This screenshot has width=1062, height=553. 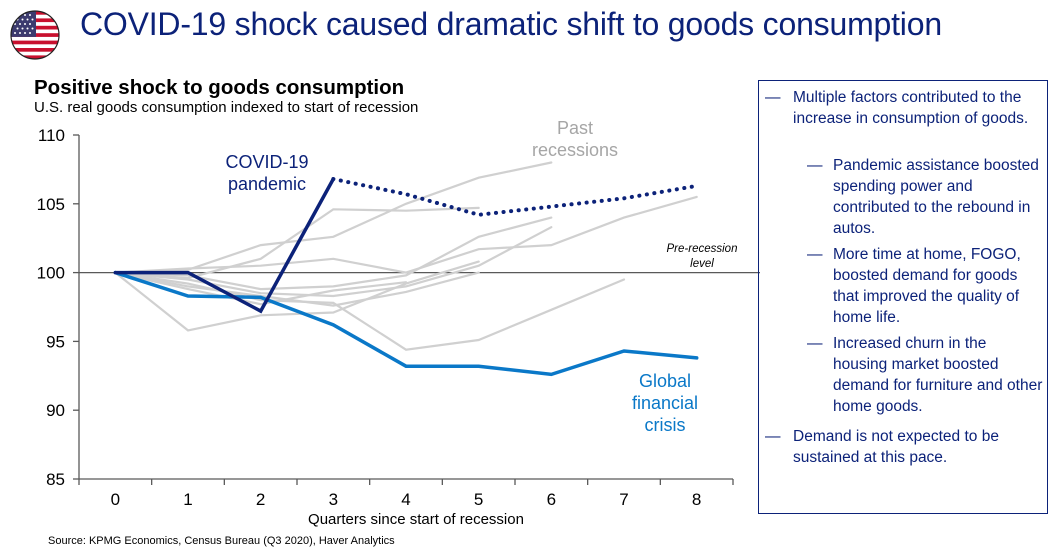 What do you see at coordinates (665, 425) in the screenshot?
I see `gfc-annotation-line: crisis` at bounding box center [665, 425].